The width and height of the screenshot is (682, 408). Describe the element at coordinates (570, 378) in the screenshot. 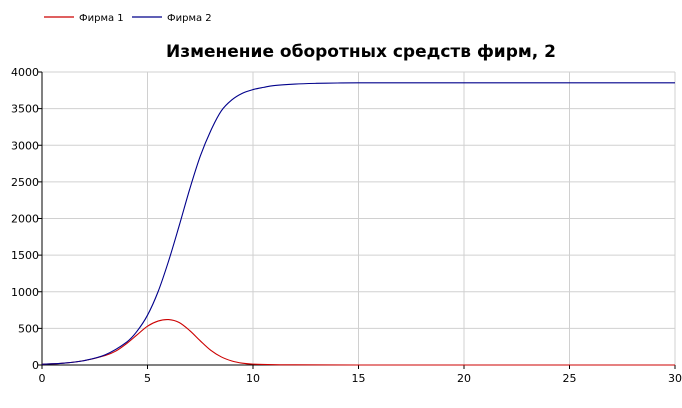

I see `x-tick-label-25: 25` at that location.